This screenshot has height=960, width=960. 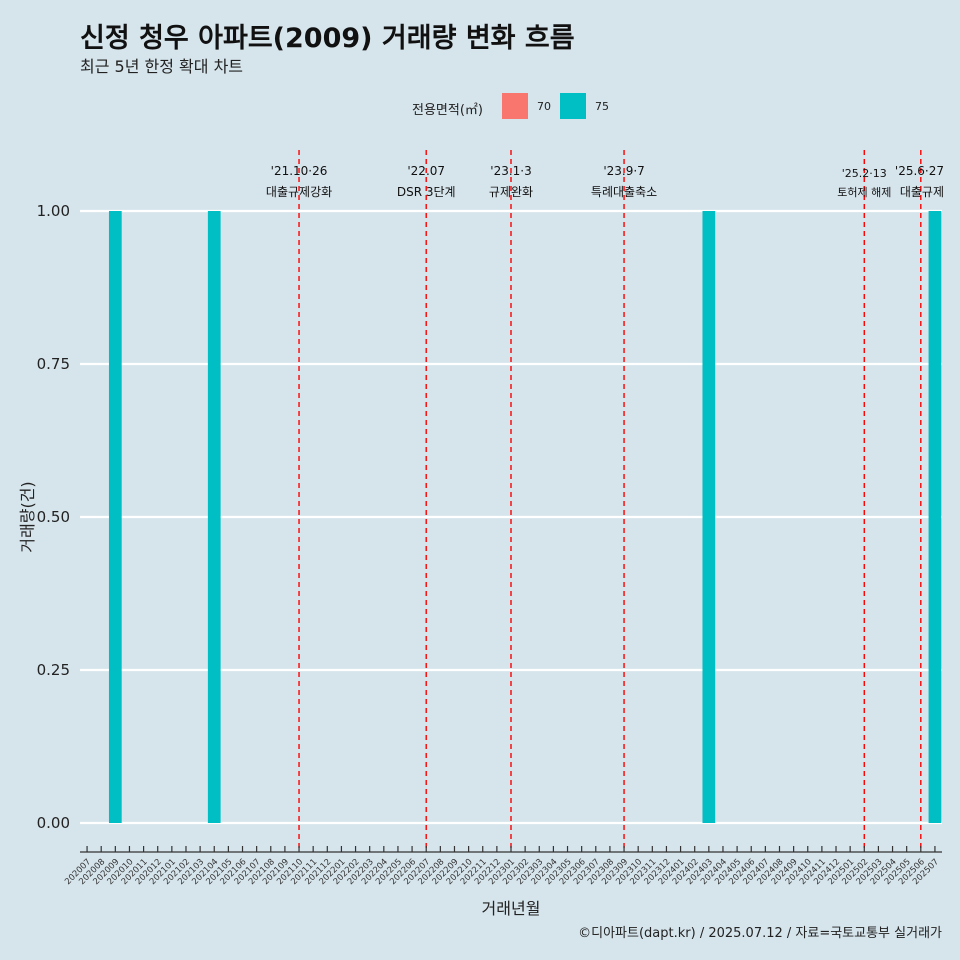 What do you see at coordinates (510, 171) in the screenshot?
I see `annotation-date: '23.1·3` at bounding box center [510, 171].